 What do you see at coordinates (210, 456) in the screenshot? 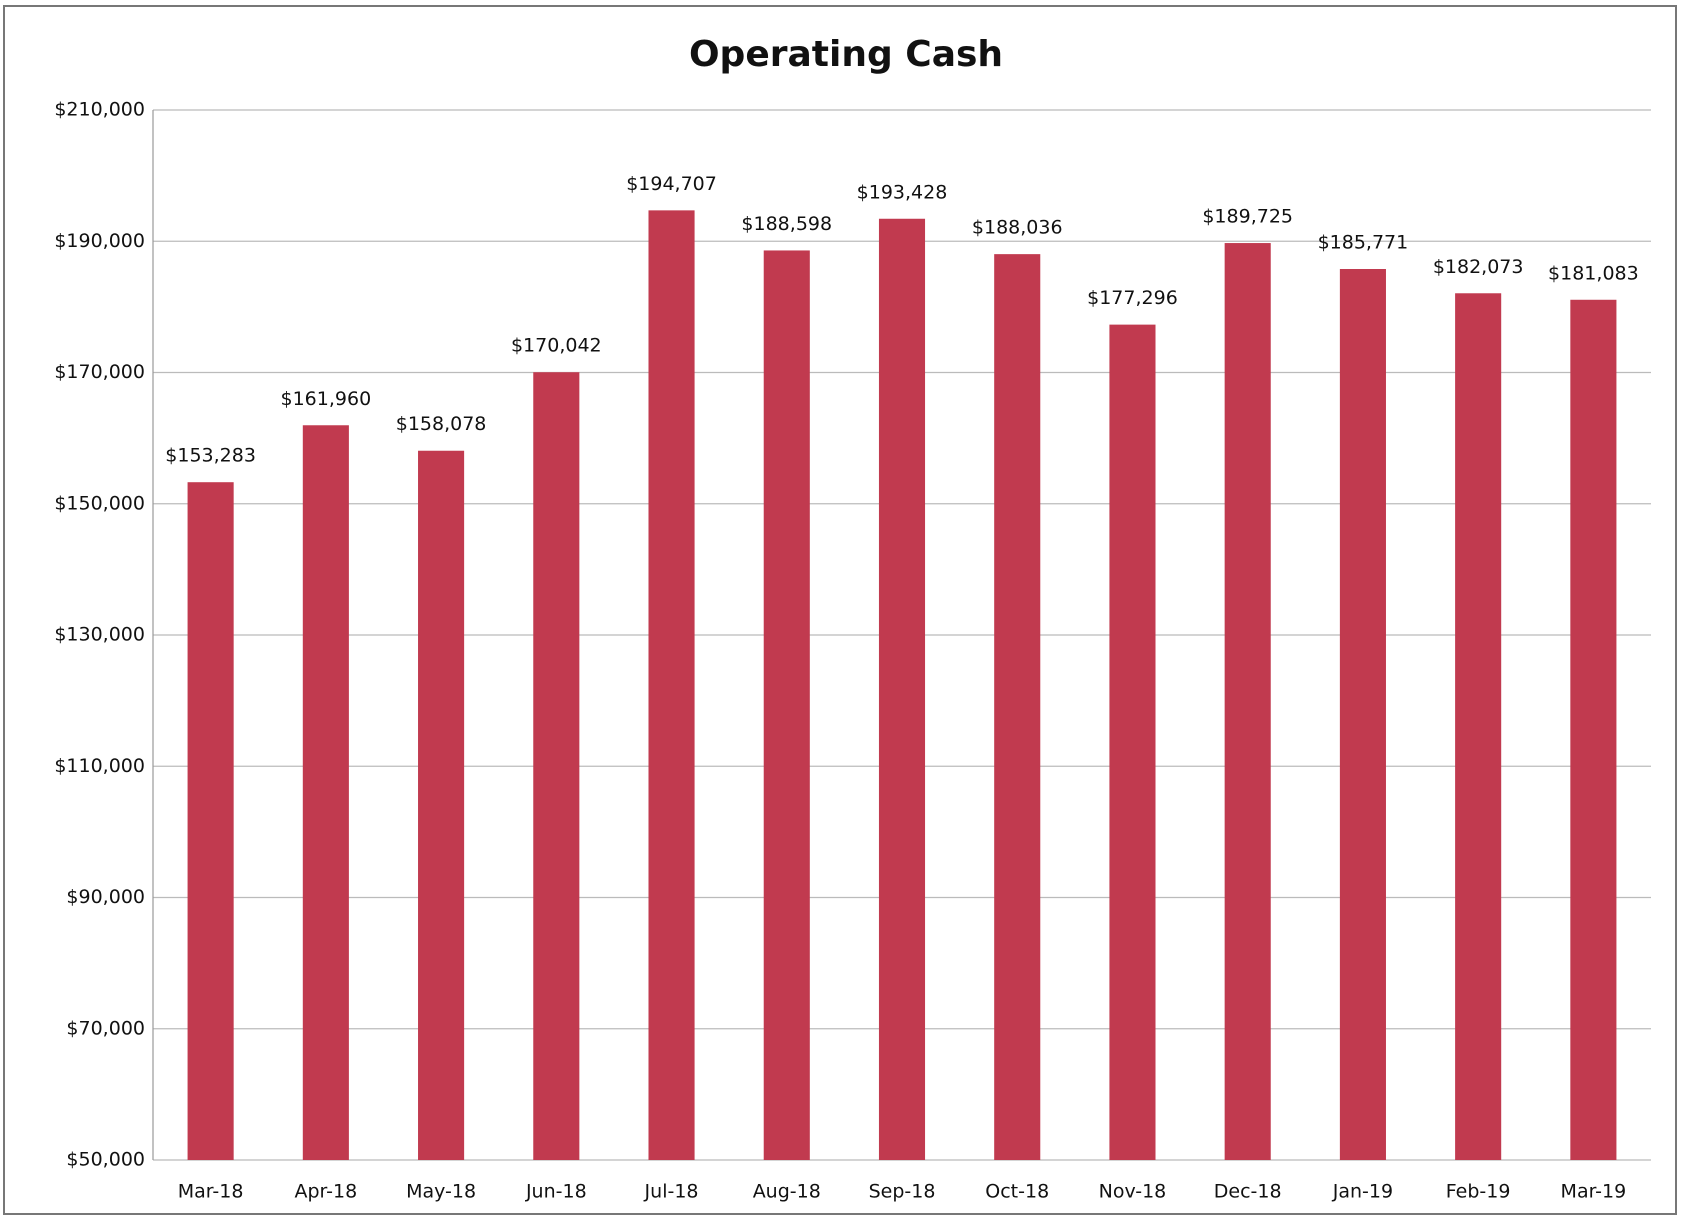
I see `value-label: $153,283` at bounding box center [210, 456].